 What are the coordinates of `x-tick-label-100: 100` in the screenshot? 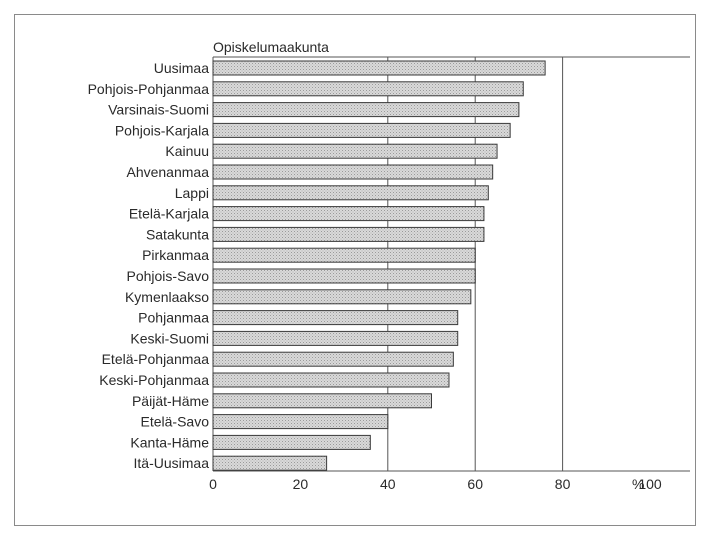 It's located at (650, 484).